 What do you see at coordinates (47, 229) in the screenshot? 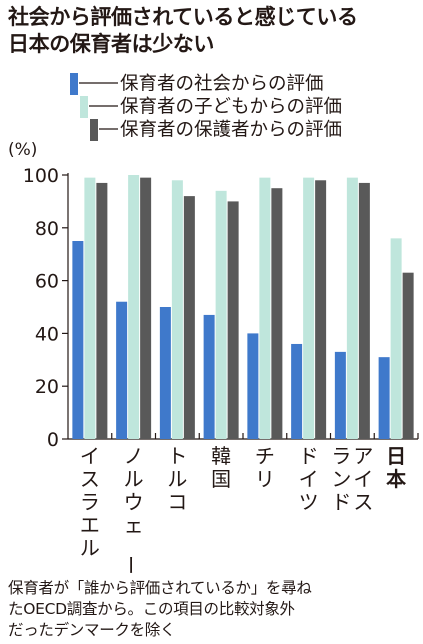
I see `y-tick-label-80: 80` at bounding box center [47, 229].